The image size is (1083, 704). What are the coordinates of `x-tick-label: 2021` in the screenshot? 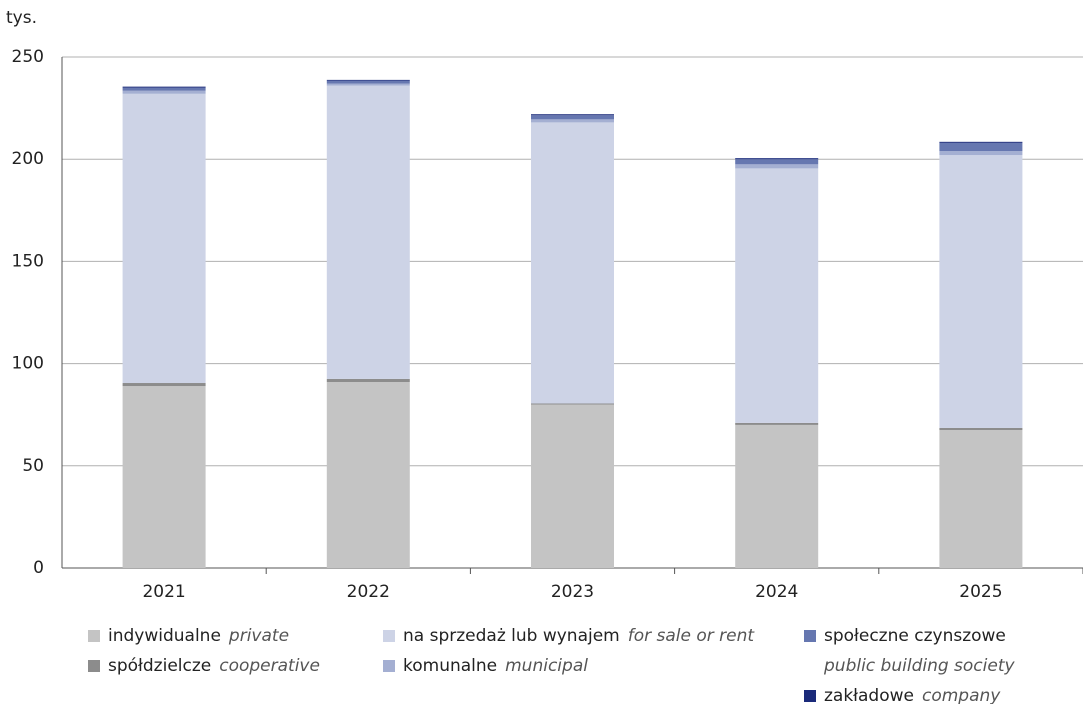 It's located at (163, 592).